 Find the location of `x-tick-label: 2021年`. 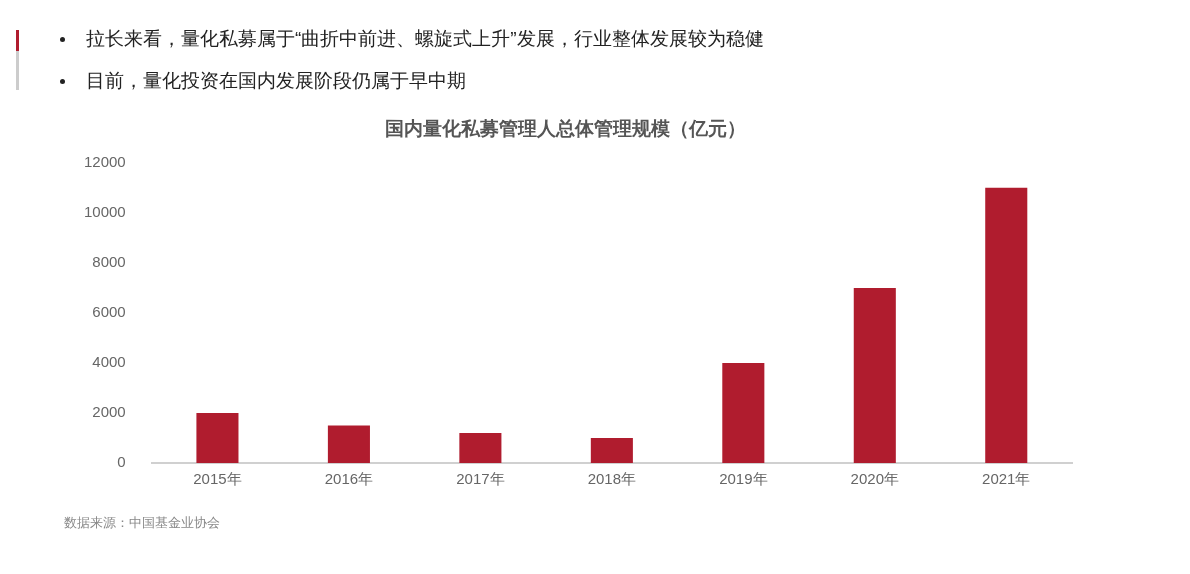

x-tick-label: 2021年 is located at coordinates (1006, 479).